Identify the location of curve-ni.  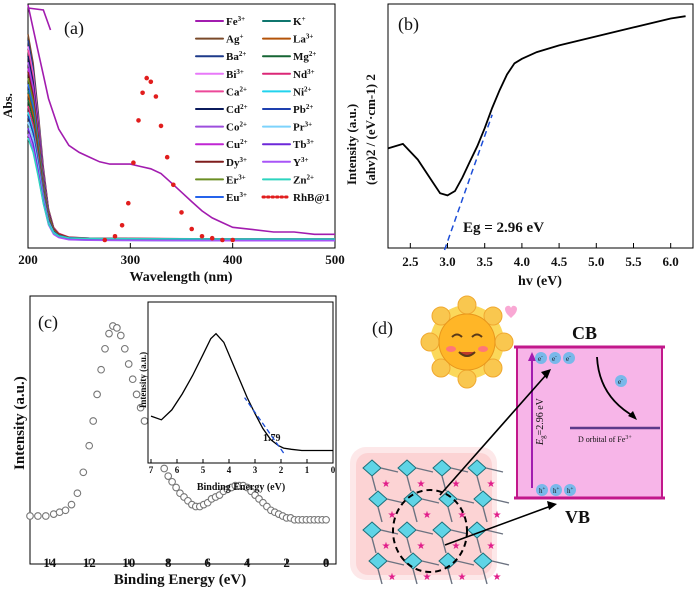
(181, 177).